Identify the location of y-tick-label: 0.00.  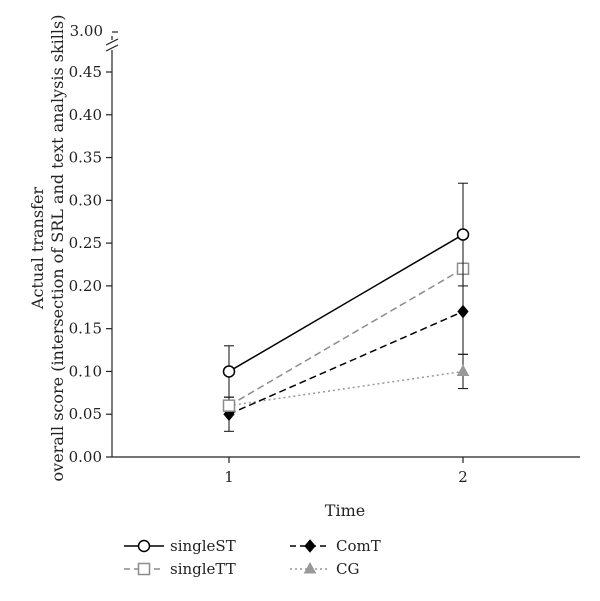
(85, 457).